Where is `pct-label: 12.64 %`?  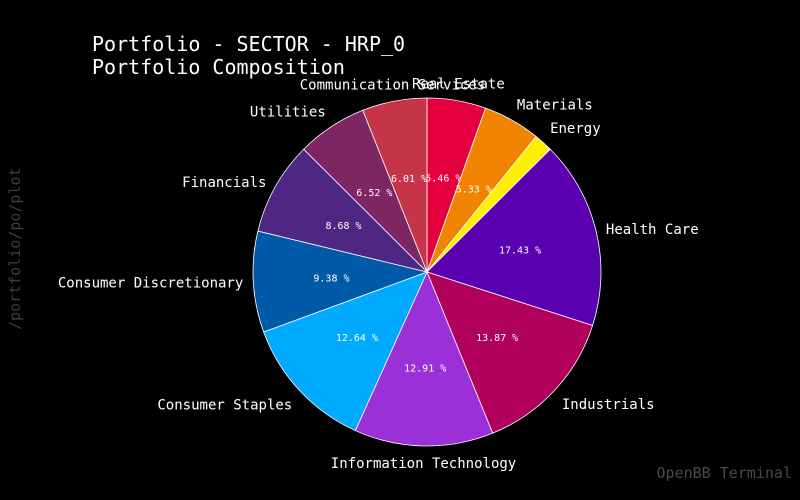
pct-label: 12.64 % is located at coordinates (357, 338).